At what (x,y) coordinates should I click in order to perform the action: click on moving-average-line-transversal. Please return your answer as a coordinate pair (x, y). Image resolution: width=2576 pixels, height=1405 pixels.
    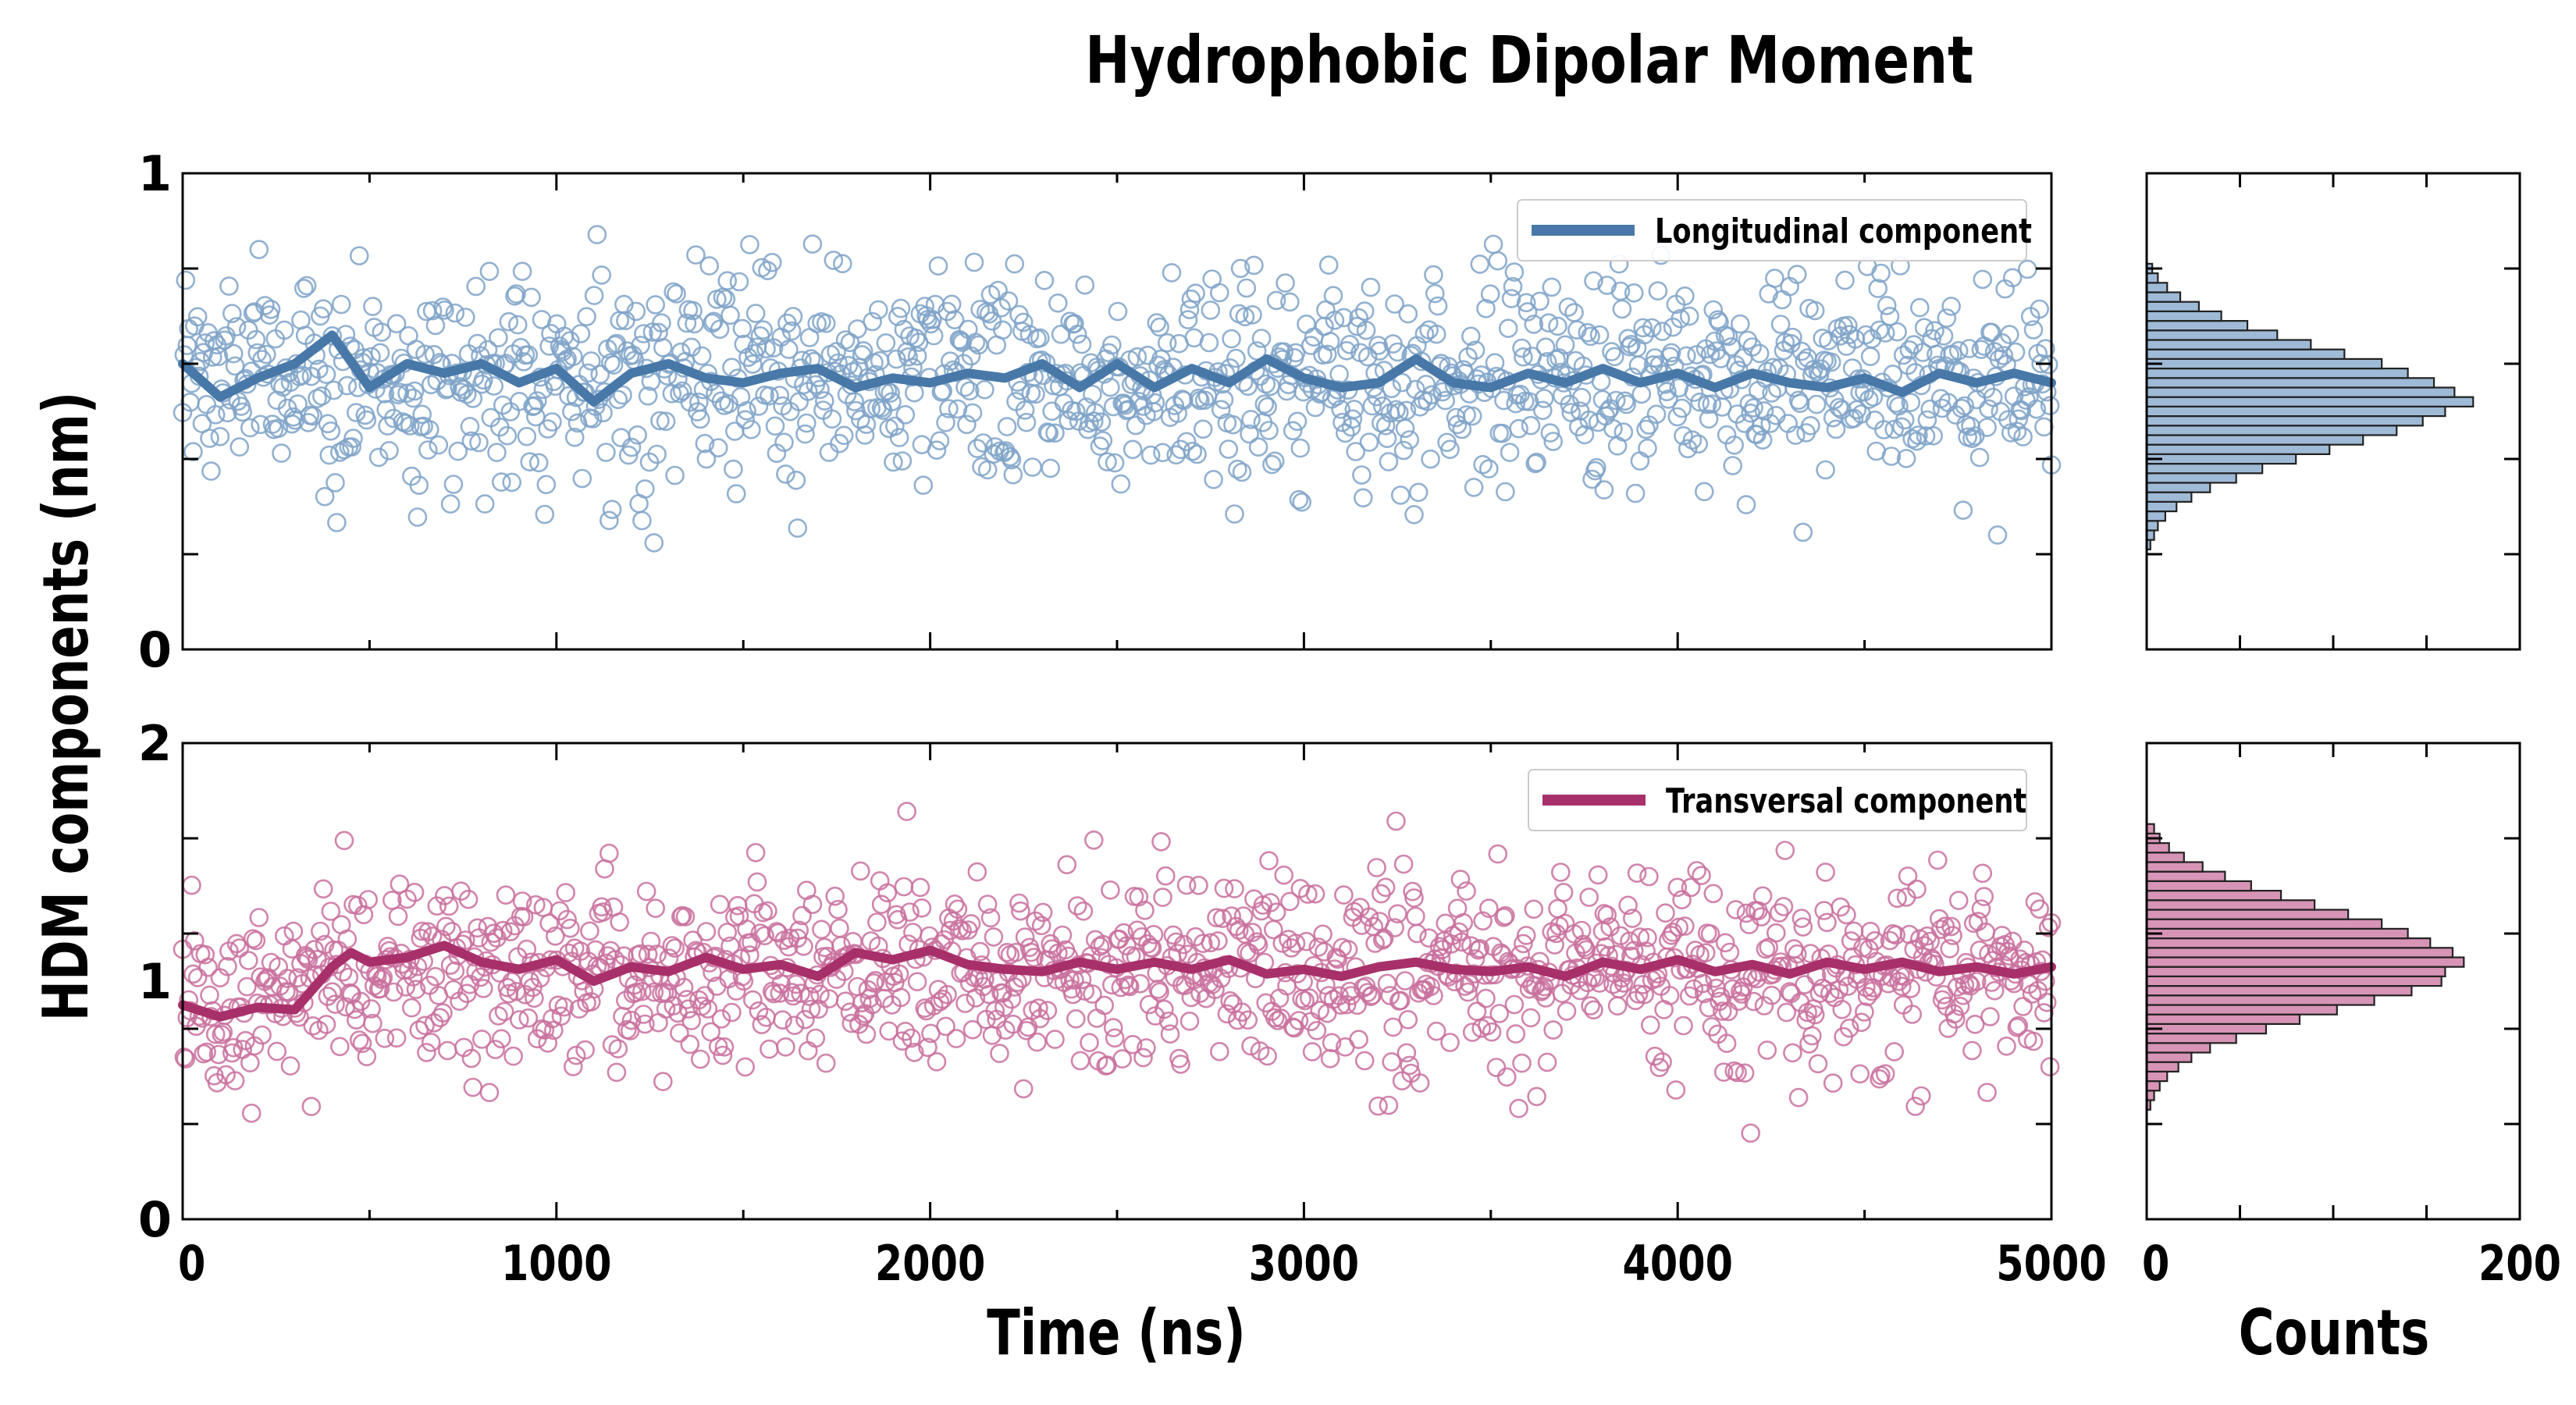
    Looking at the image, I should click on (1117, 981).